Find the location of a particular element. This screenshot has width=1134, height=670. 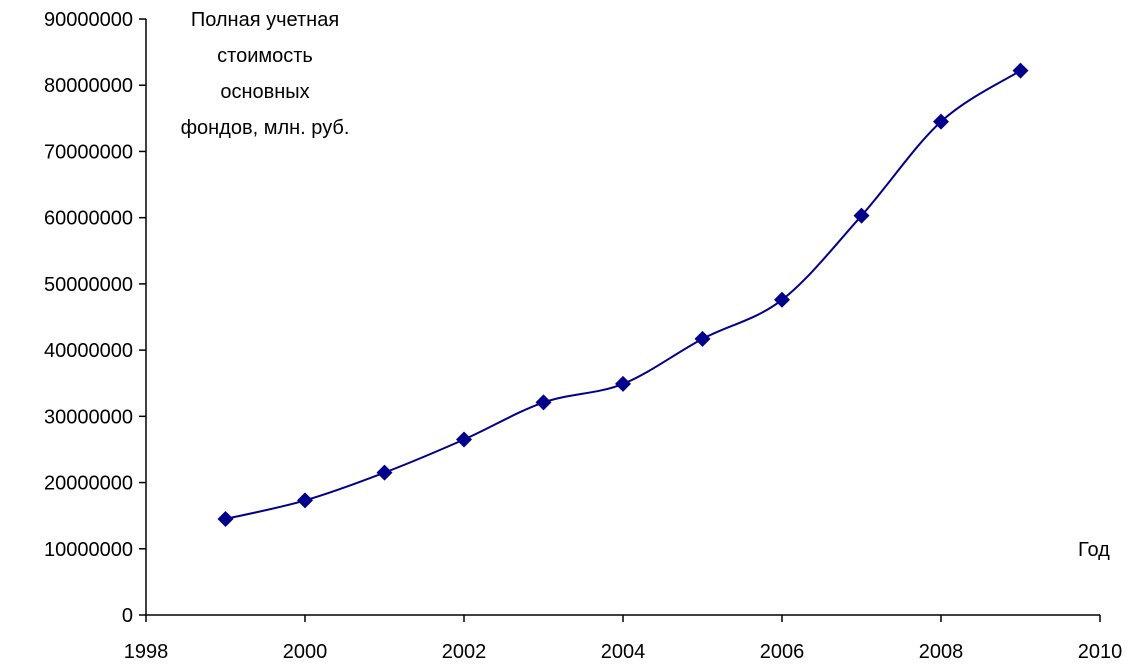

y-tick-label: 90000000 is located at coordinates (88, 20).